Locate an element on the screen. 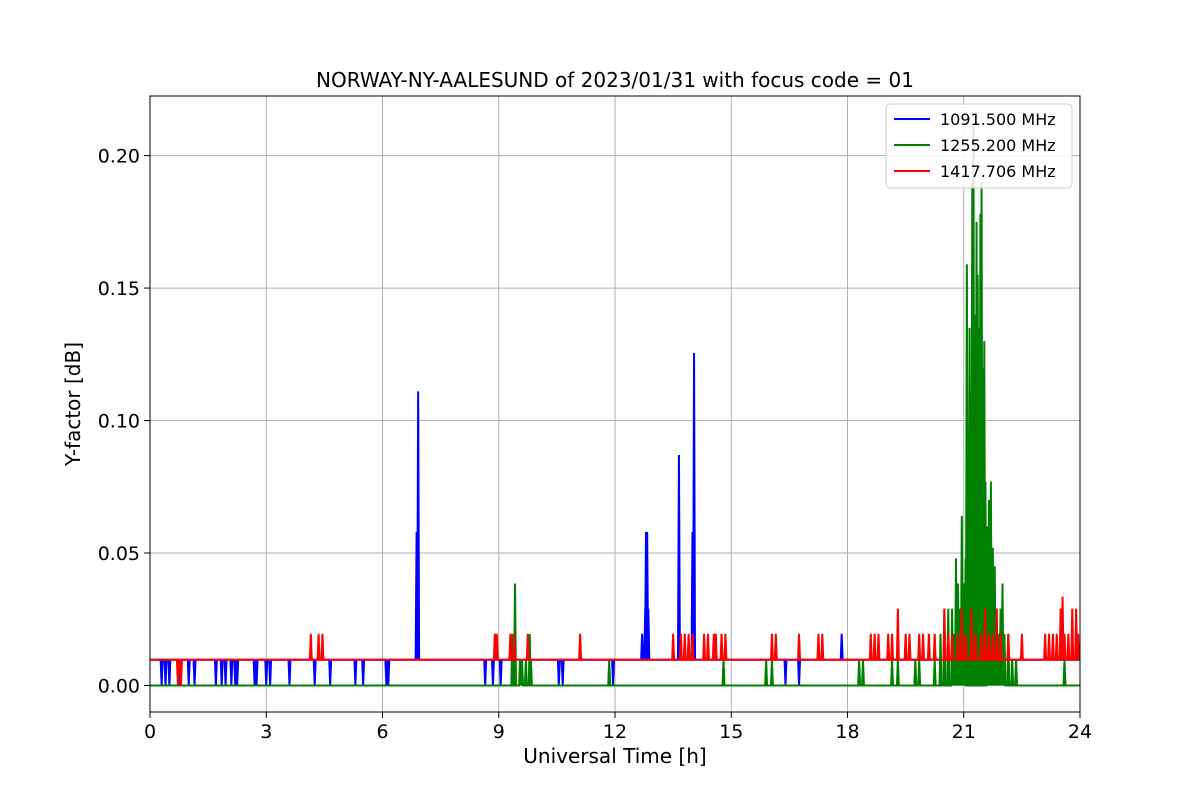 The image size is (1200, 800). x-tick-label: 24 is located at coordinates (1080, 732).